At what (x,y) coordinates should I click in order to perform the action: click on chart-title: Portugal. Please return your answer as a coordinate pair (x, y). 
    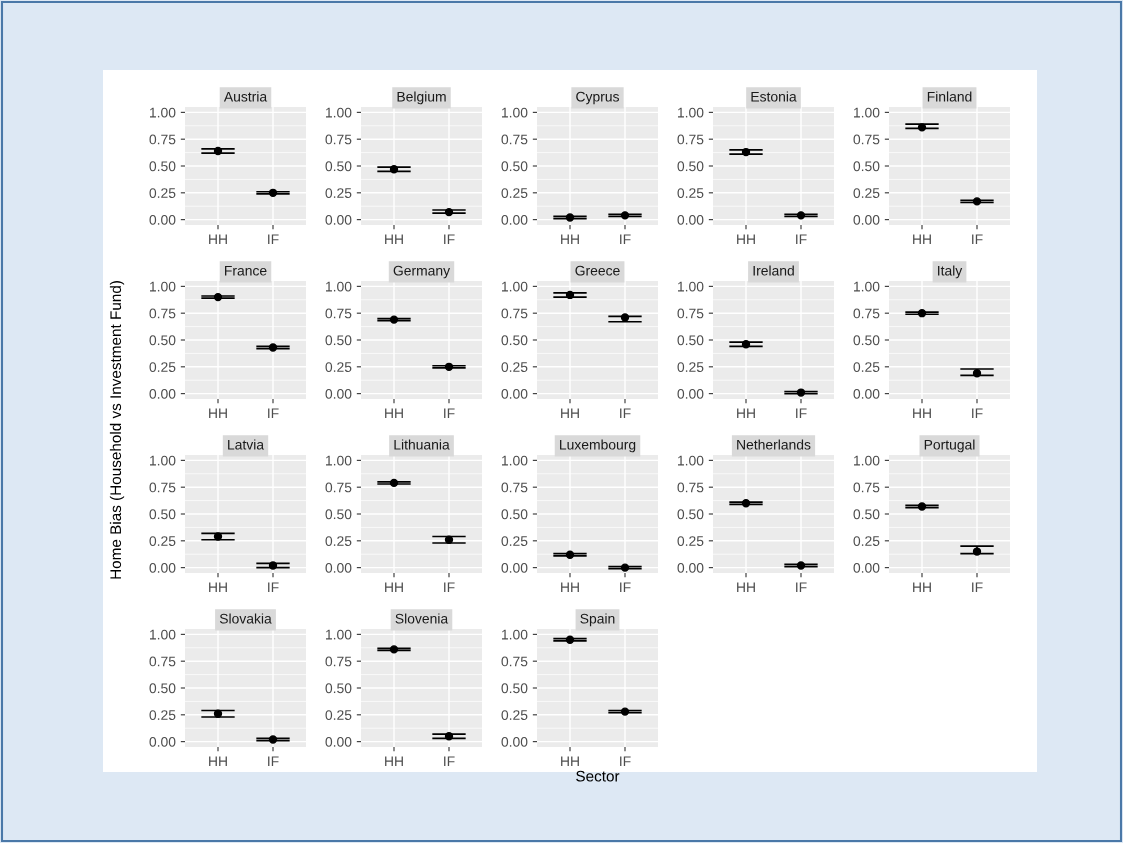
    Looking at the image, I should click on (949, 446).